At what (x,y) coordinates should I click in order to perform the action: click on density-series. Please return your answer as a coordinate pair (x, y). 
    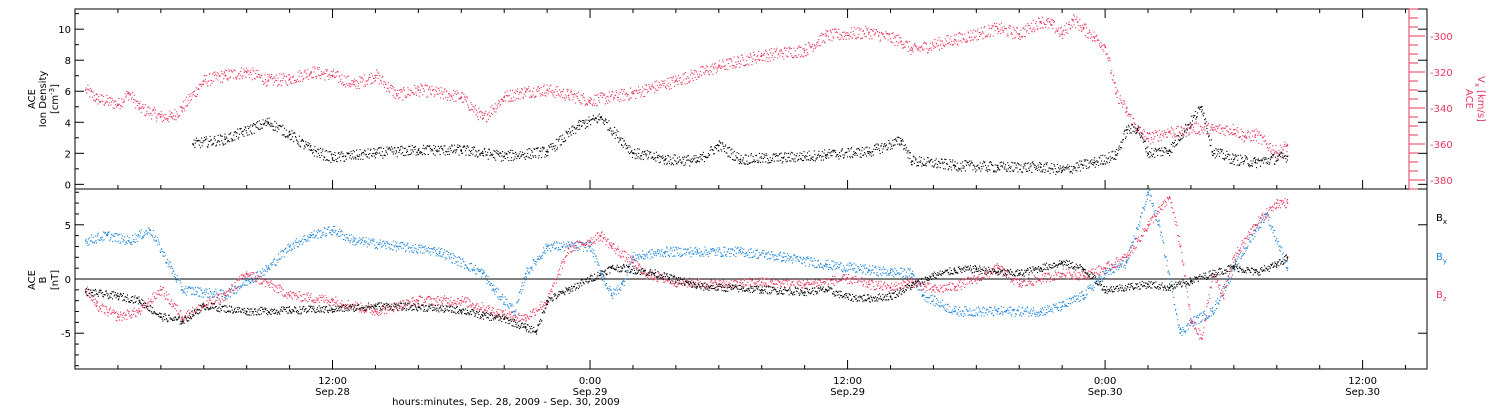
    Looking at the image, I should click on (740, 140).